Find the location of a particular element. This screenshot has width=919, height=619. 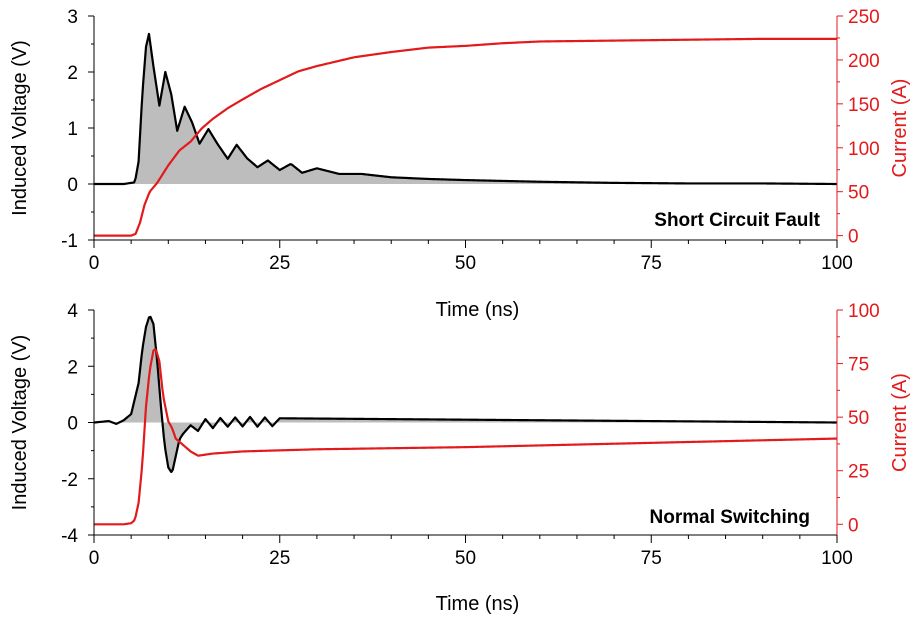

right-y-tick-label: 75 is located at coordinates (858, 365).